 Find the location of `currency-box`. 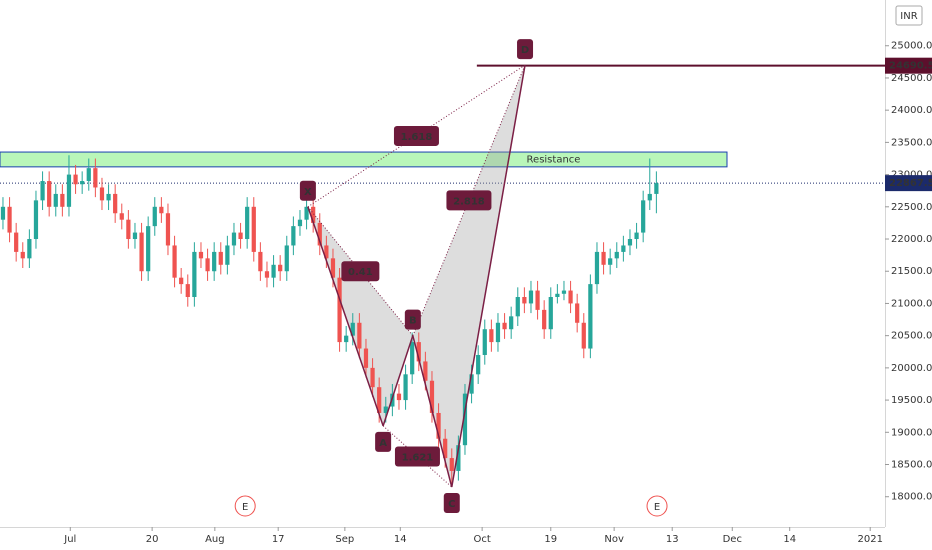

currency-box is located at coordinates (909, 15).